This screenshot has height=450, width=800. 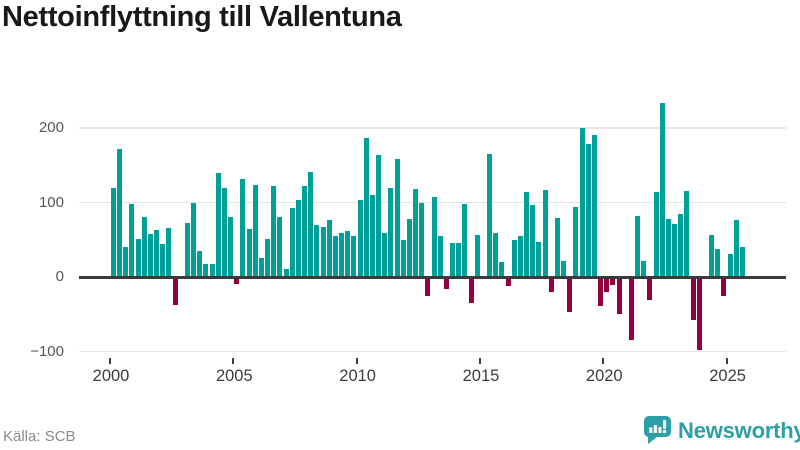 I want to click on x-axis-label: 2000, so click(x=111, y=376).